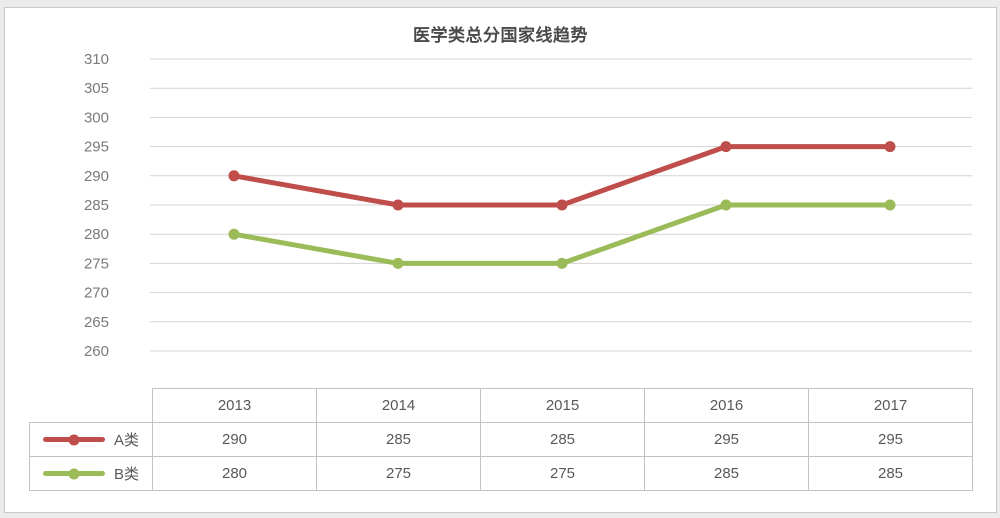  I want to click on y-axis-tick-label: 270, so click(96, 293).